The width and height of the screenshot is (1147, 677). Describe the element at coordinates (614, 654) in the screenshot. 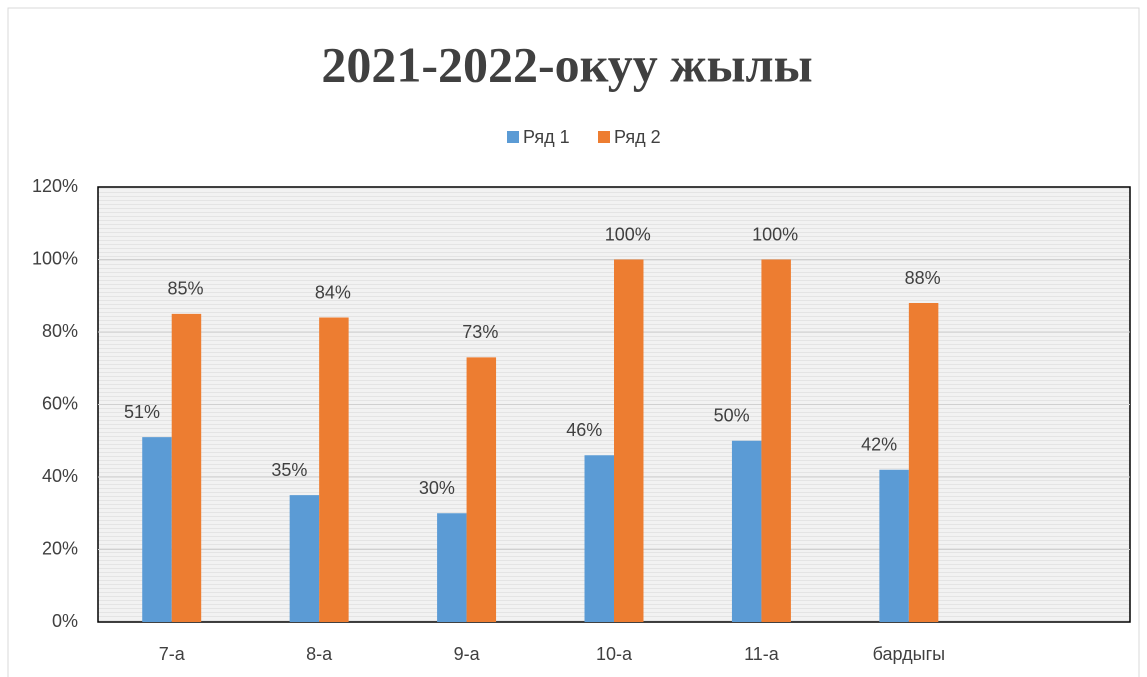

I see `x-tick-label: 10-а` at that location.